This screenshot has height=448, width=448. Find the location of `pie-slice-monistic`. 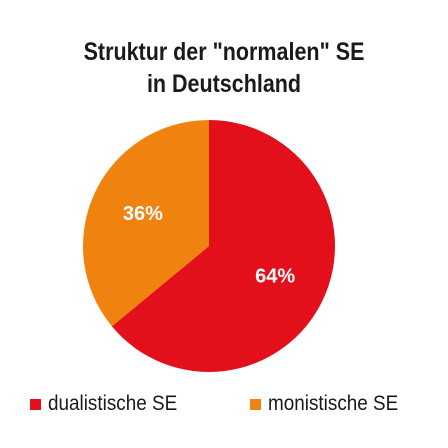

pie-slice-monistic is located at coordinates (146, 223).